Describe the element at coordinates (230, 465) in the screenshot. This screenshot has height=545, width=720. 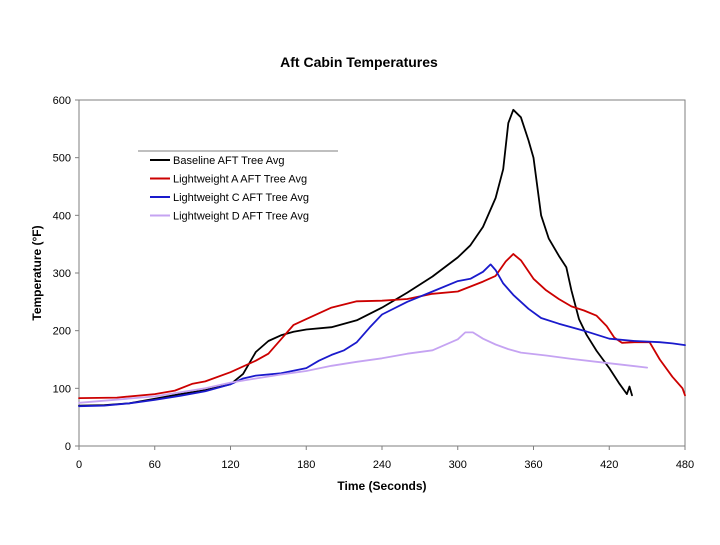
I see `x-tick-label: 120` at that location.